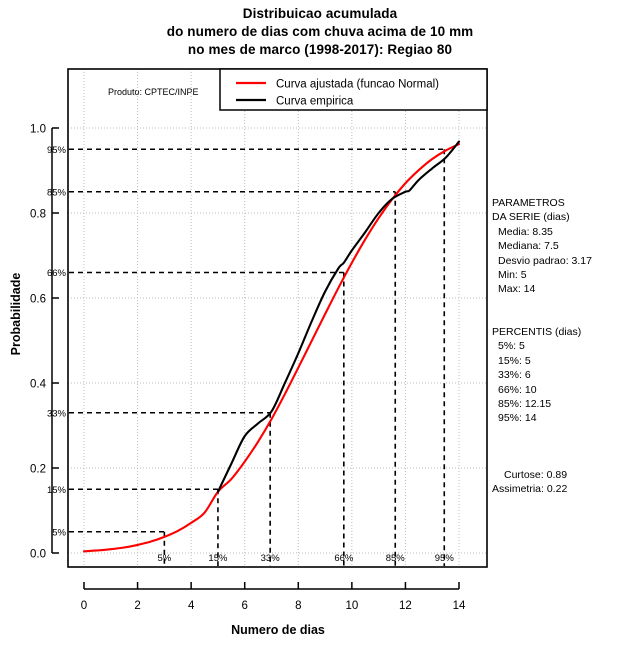 The image size is (640, 660). I want to click on stat-curtose: Curtose: 0.89, so click(536, 475).